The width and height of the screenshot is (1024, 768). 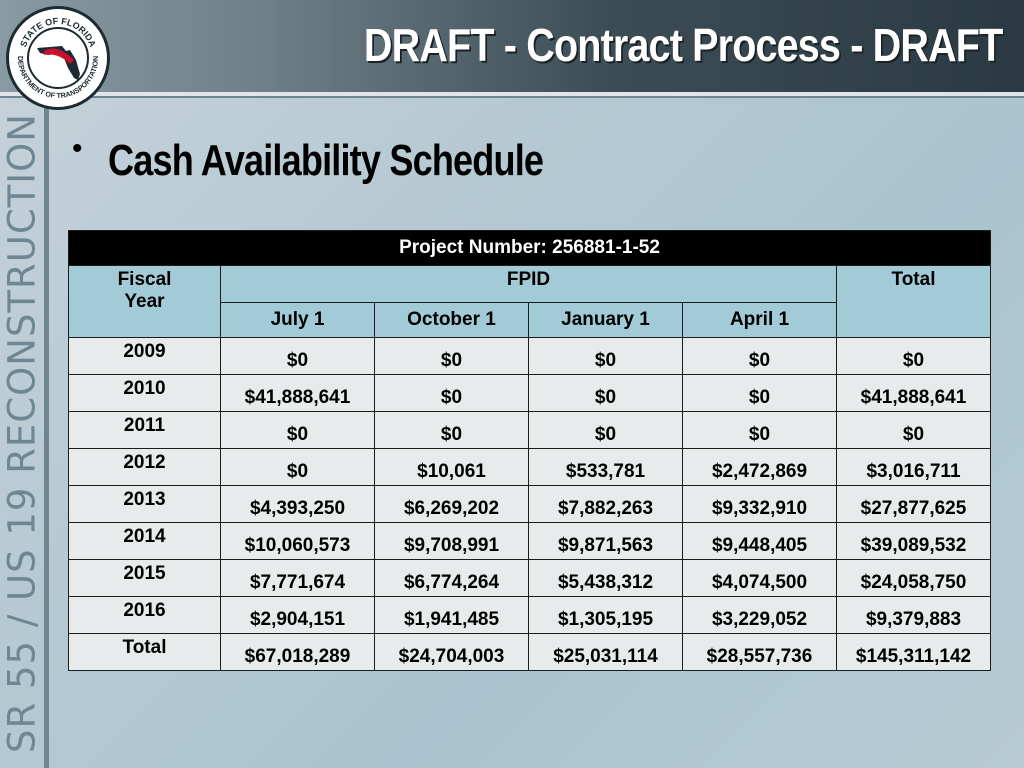 What do you see at coordinates (605, 467) in the screenshot?
I see `amount-cell: $533,781` at bounding box center [605, 467].